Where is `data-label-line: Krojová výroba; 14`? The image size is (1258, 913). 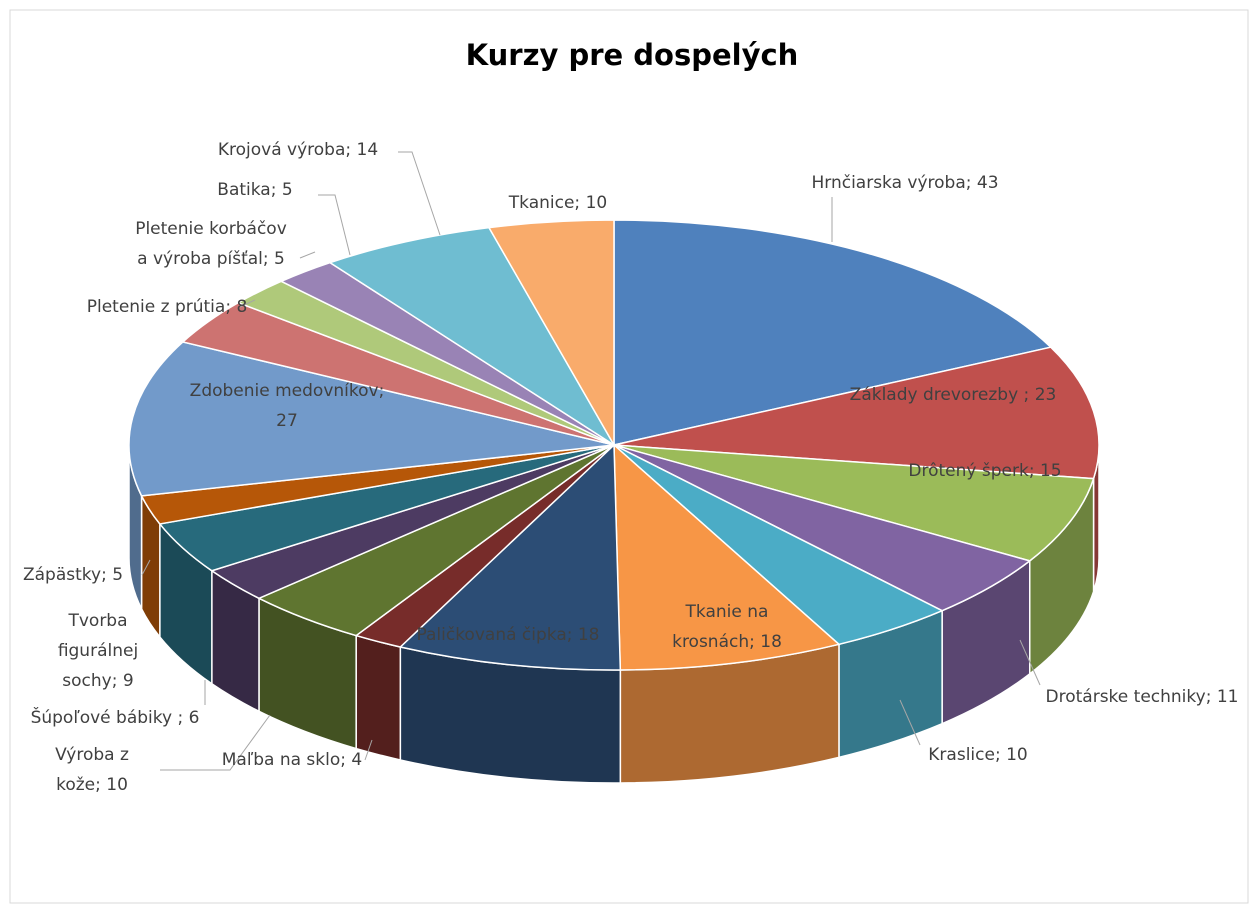
data-label-line: Krojová výroba; 14 is located at coordinates (298, 150).